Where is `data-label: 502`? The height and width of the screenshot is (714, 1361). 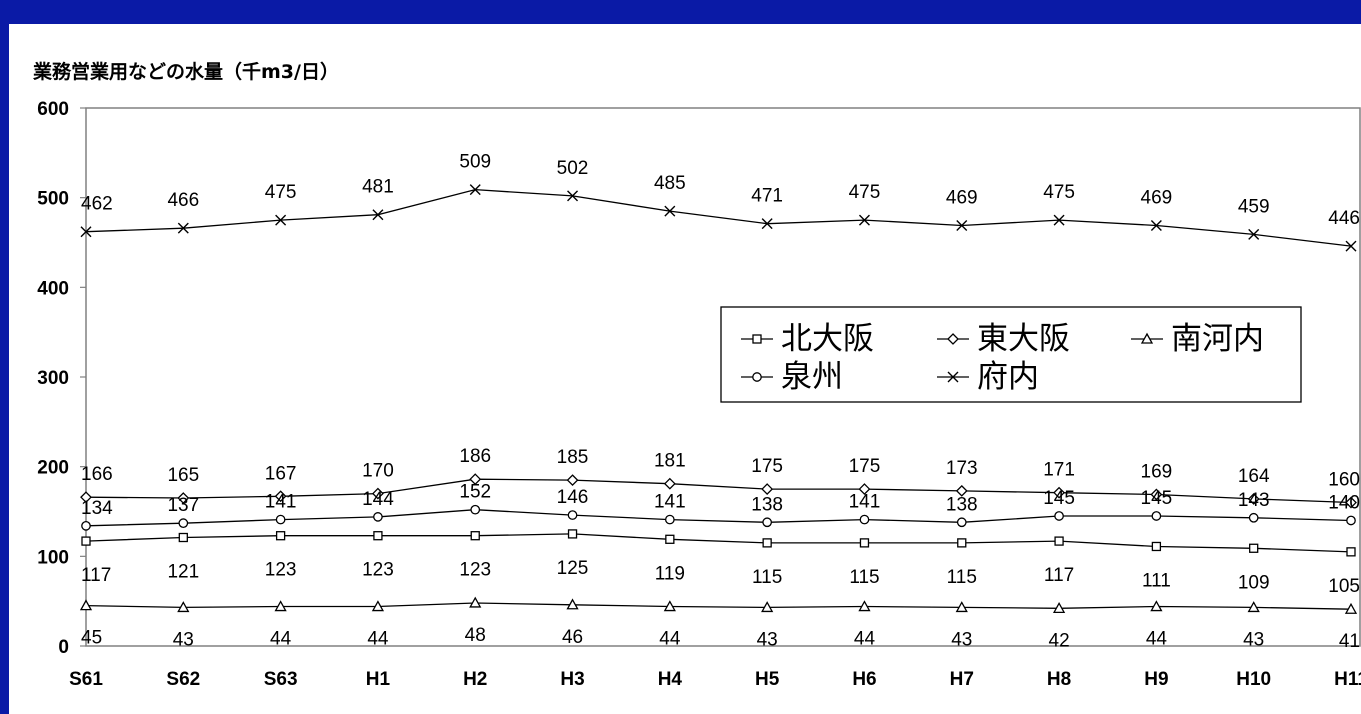 data-label: 502 is located at coordinates (573, 168).